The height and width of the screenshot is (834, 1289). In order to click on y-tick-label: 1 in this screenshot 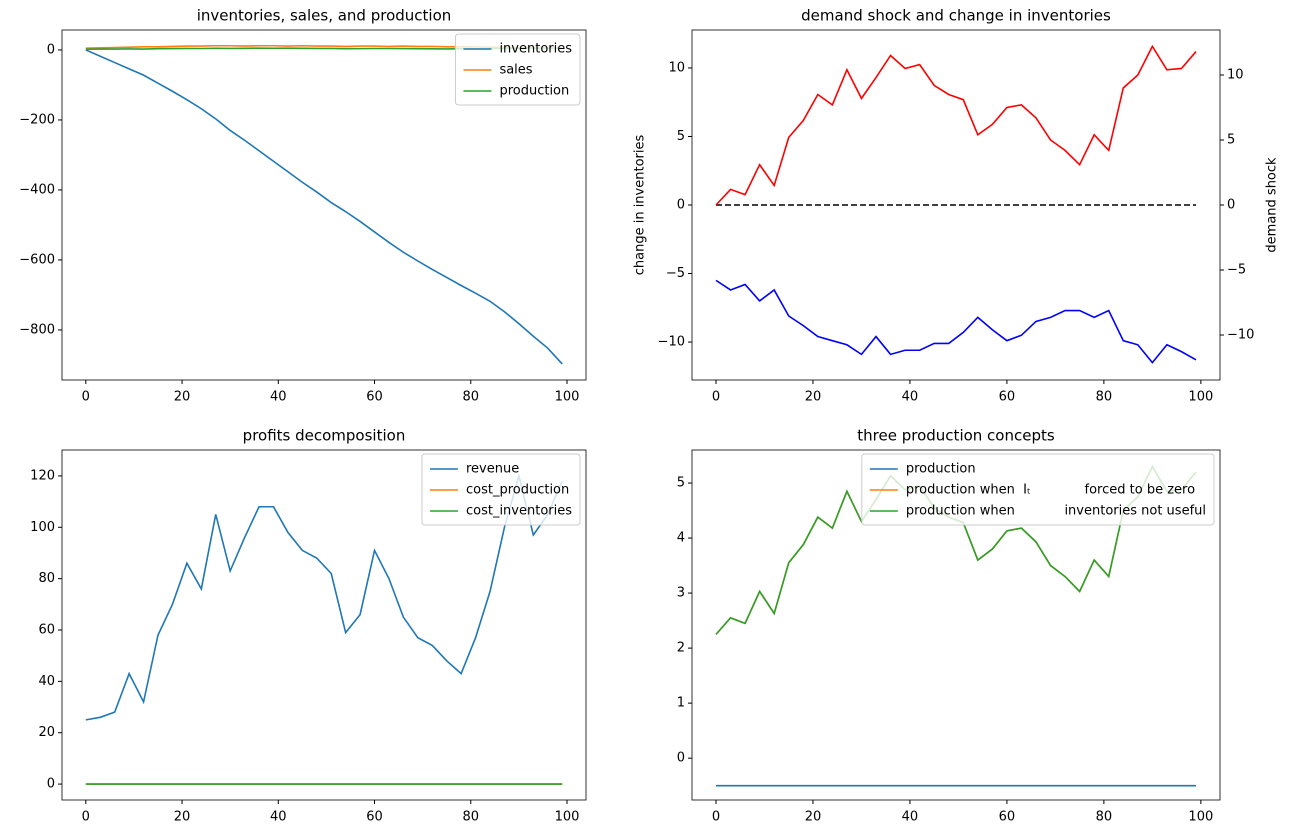, I will do `click(681, 703)`.